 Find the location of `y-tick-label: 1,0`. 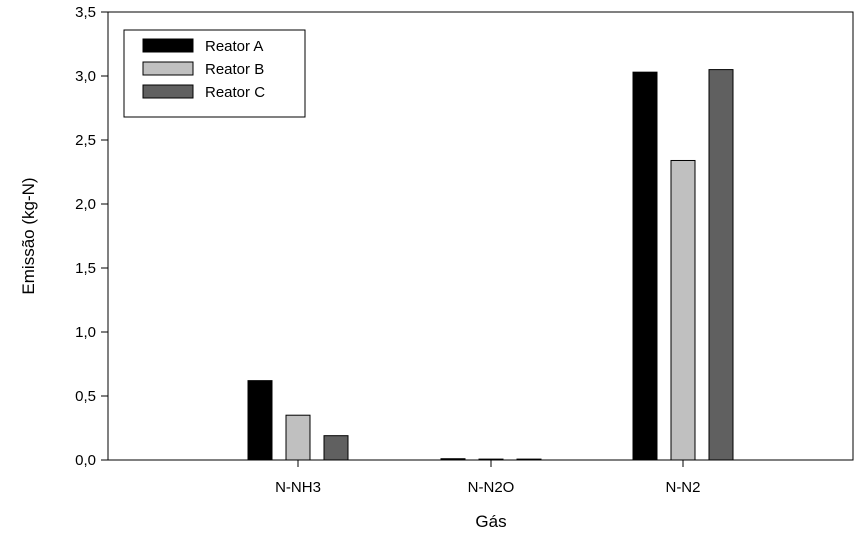

y-tick-label: 1,0 is located at coordinates (85, 332).